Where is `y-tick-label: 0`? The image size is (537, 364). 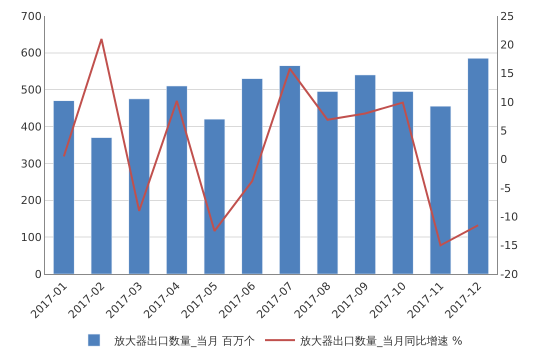
y-tick-label: 0 is located at coordinates (38, 274).